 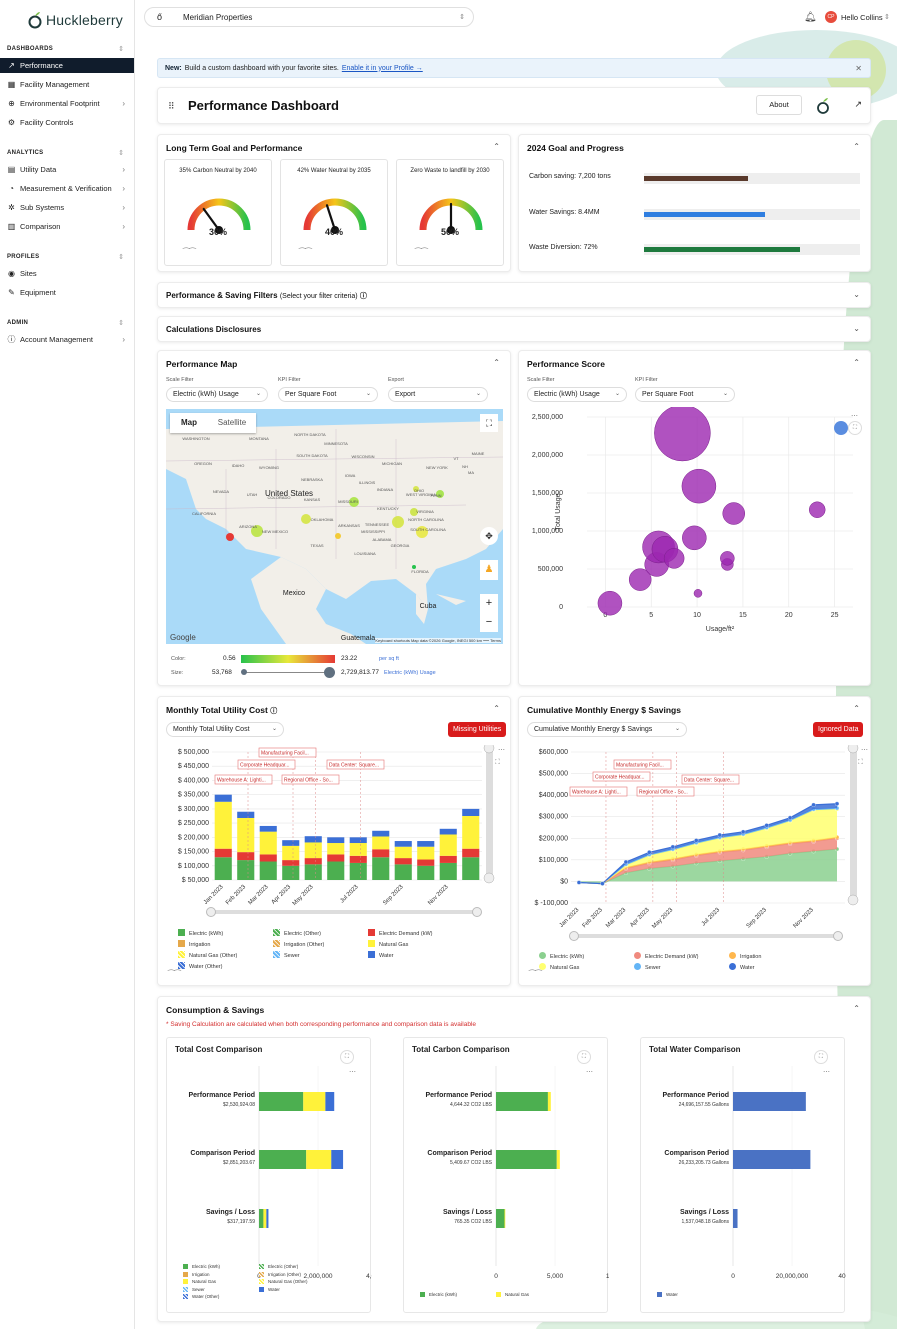 I want to click on disclosures-card: Calculations Disclosures ⌄, so click(x=514, y=329).